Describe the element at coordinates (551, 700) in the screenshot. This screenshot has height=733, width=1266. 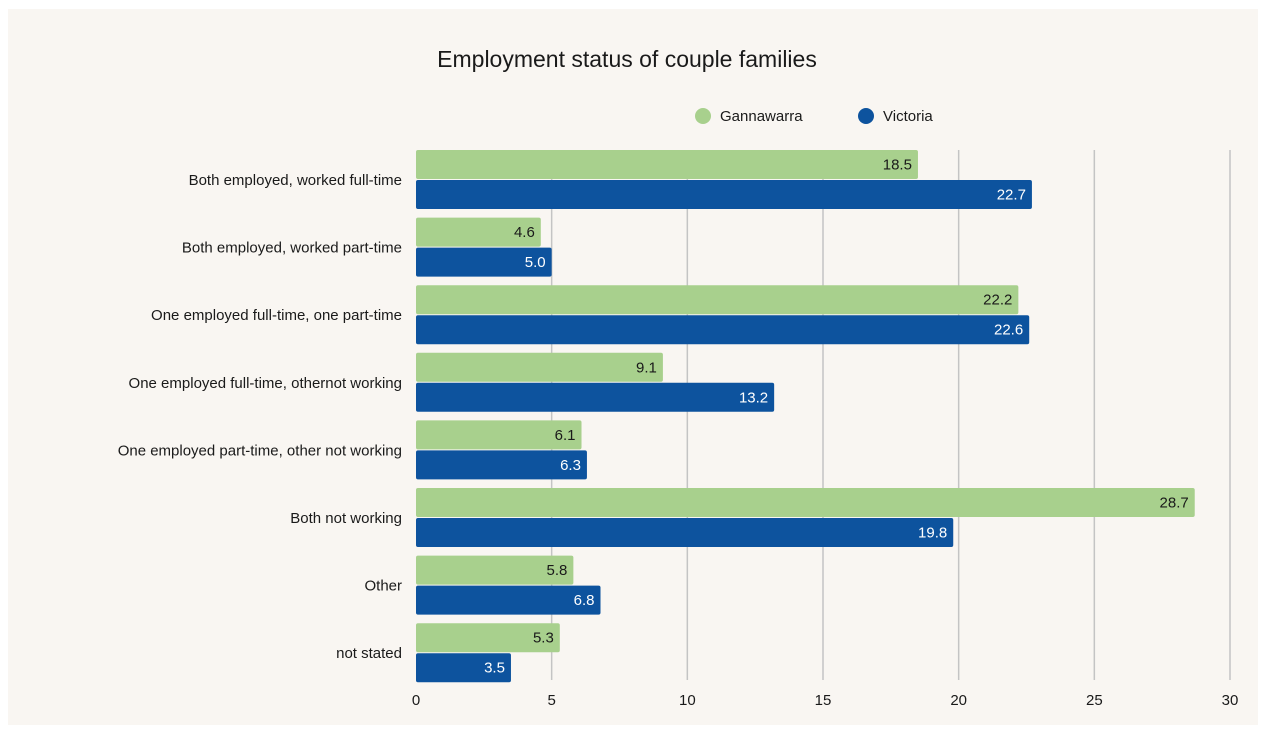
I see `x-tick-label-5: 5` at that location.